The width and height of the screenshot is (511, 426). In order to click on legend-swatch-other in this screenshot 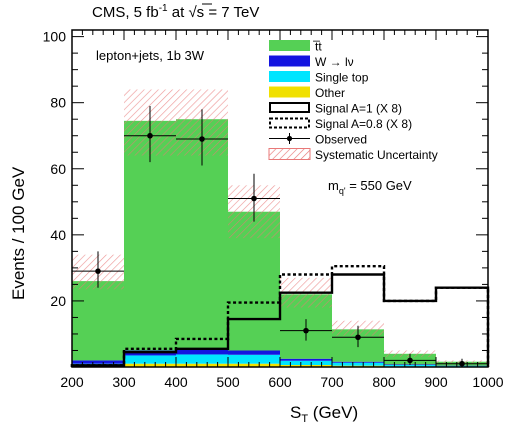, I will do `click(289, 92)`.